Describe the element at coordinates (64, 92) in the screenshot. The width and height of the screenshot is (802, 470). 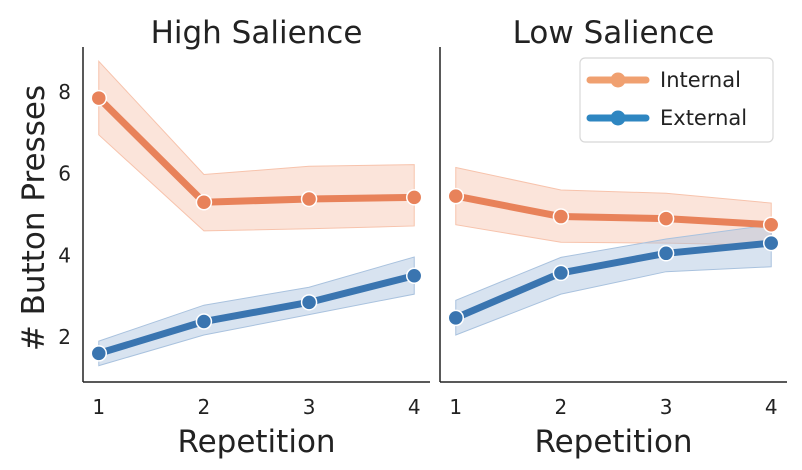
I see `y-tick-label: 8` at that location.